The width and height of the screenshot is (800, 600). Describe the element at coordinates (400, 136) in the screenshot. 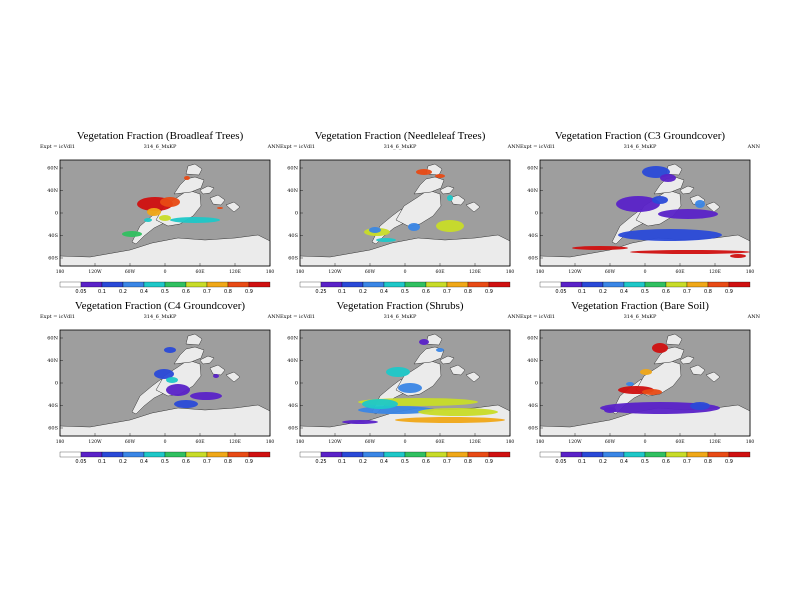

I see `chart-title: Vegetation Fraction (Needleleaf Trees)` at that location.